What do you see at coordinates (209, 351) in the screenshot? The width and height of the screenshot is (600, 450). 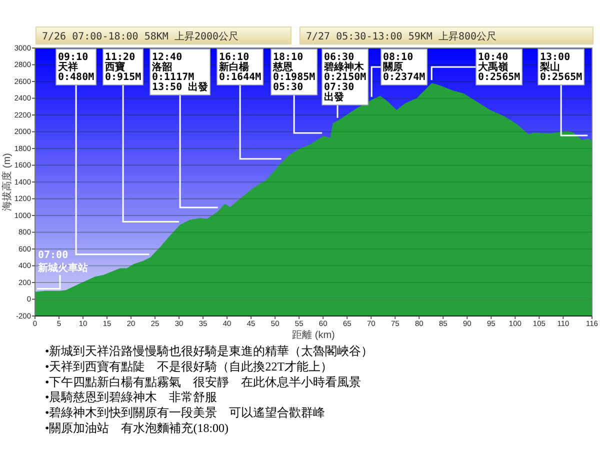 I see `text: •新城到天祥沿路慢慢騎也很好騎是東進的精華（太魯閣峽谷）` at bounding box center [209, 351].